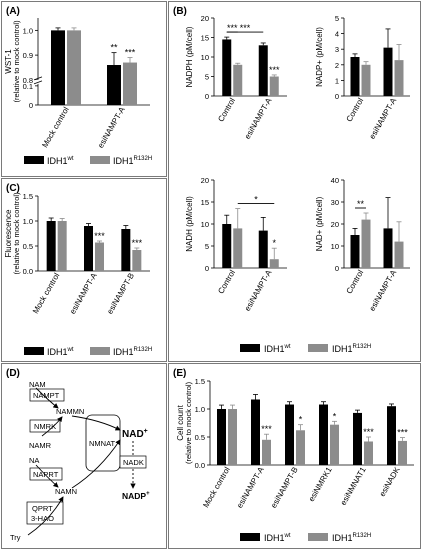 Image resolution: width=422 pixels, height=550 pixels. I want to click on pathway-arrow-try, so click(45, 516).